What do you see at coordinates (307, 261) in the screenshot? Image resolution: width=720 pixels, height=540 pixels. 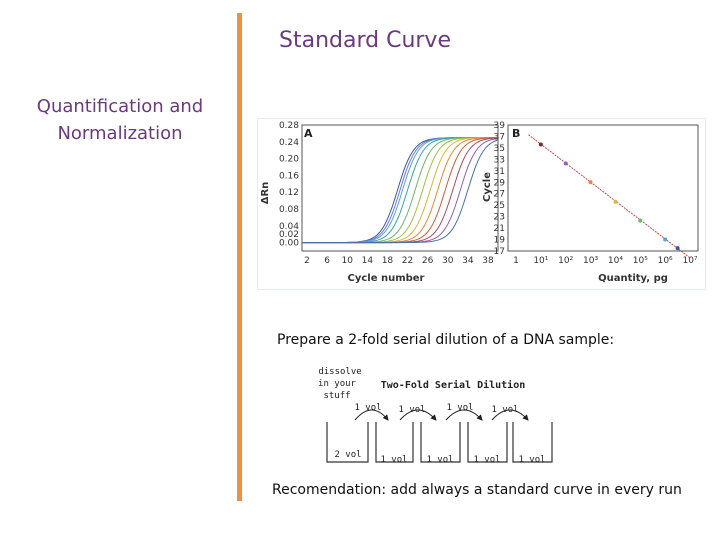 I see `amplification-x-tick-0: 2` at bounding box center [307, 261].